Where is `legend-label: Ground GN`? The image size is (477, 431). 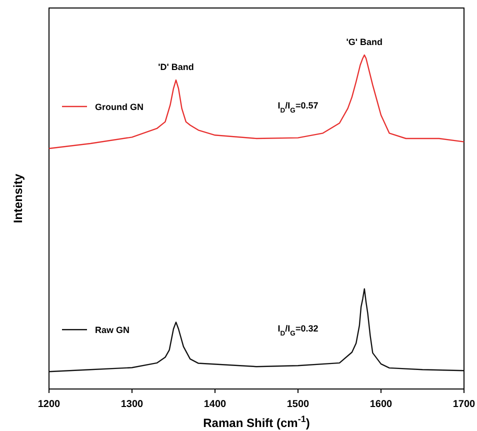
legend-label: Ground GN is located at coordinates (119, 107).